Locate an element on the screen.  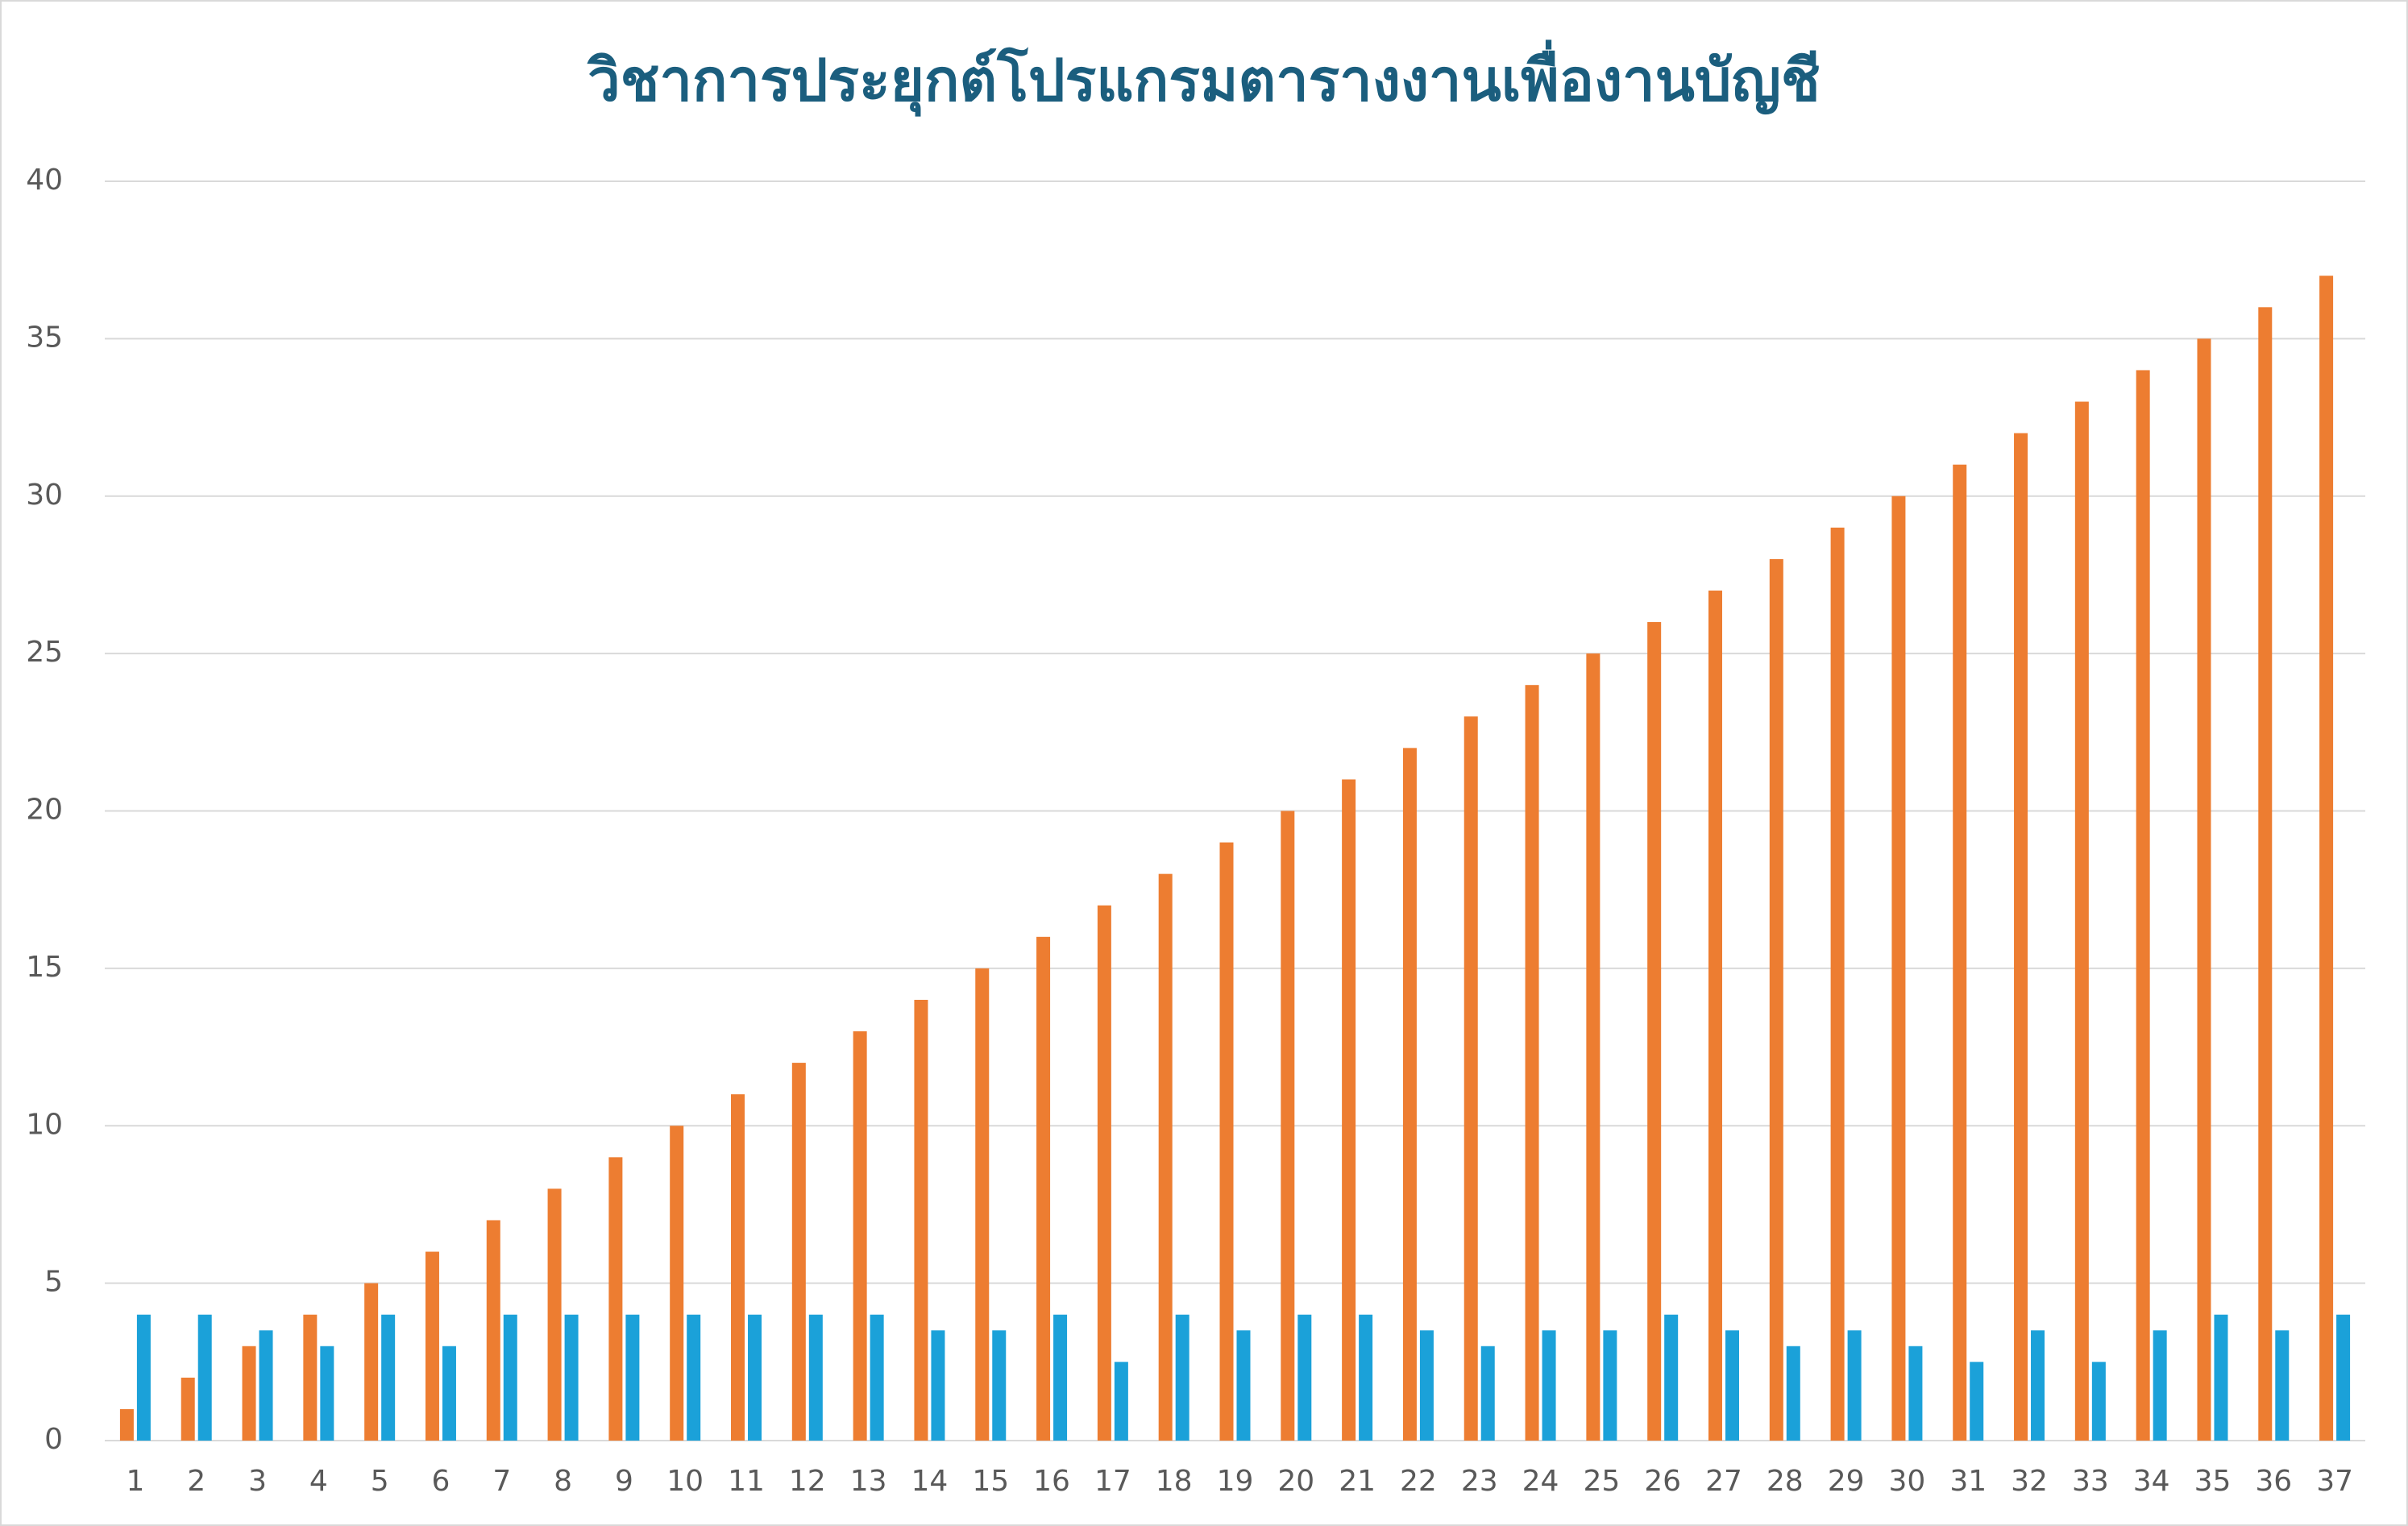
x-tick-label: 21 is located at coordinates (1358, 1481).